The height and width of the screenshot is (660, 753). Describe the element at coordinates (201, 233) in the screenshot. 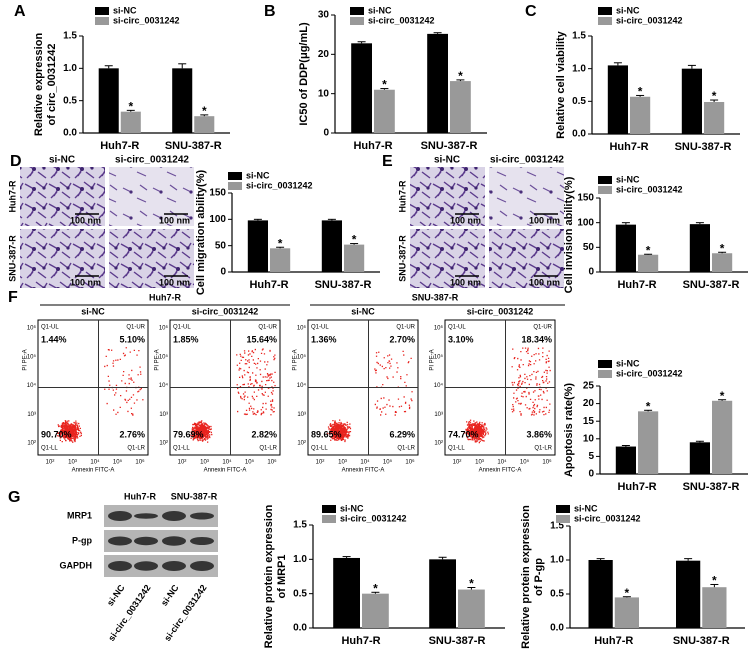

I see `y-axis-label: Cell migration ability(%)` at that location.